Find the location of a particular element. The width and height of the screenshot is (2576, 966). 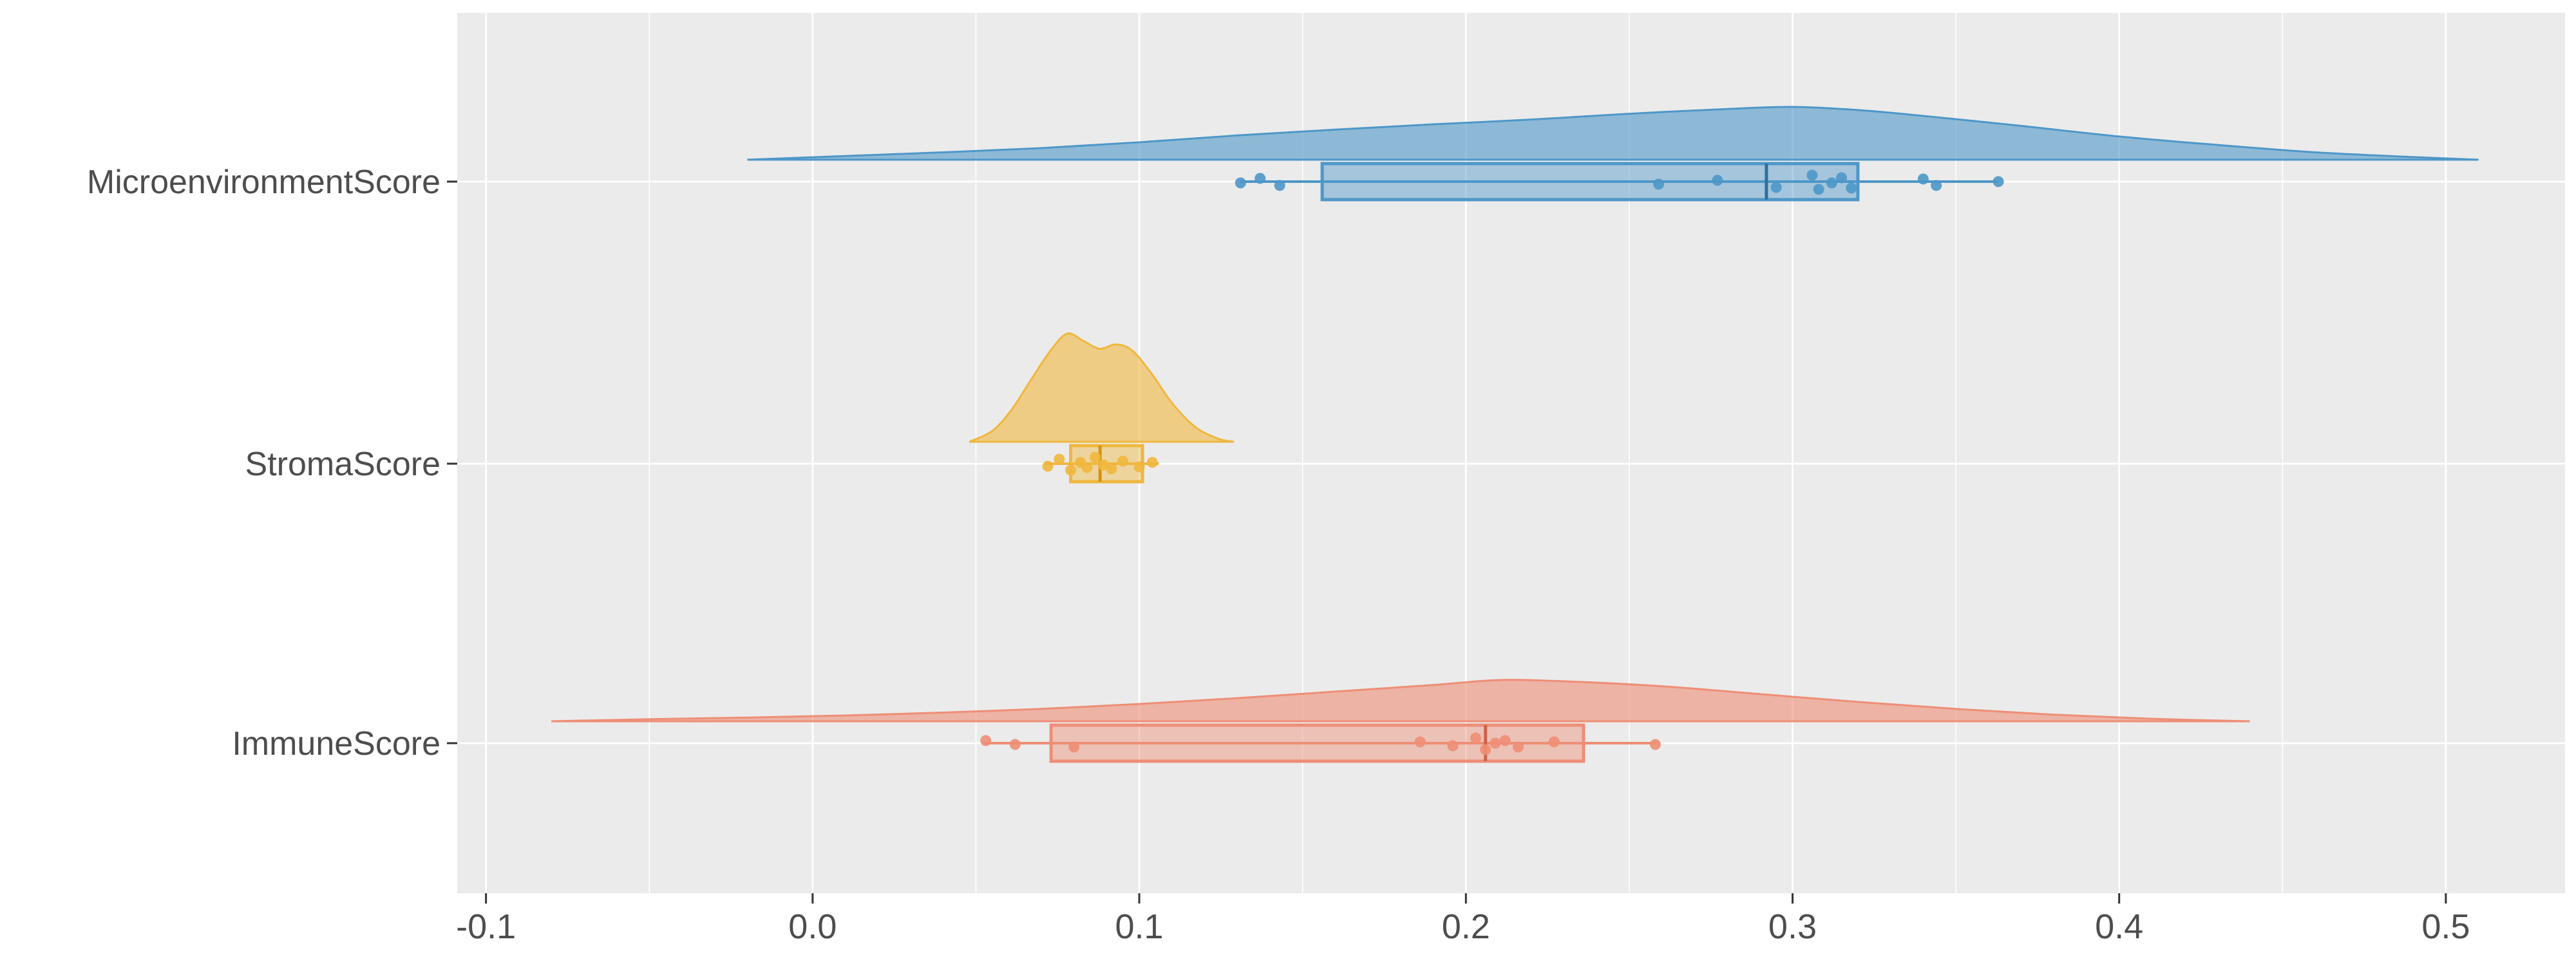

x-tick-label: -0.1 is located at coordinates (486, 926).